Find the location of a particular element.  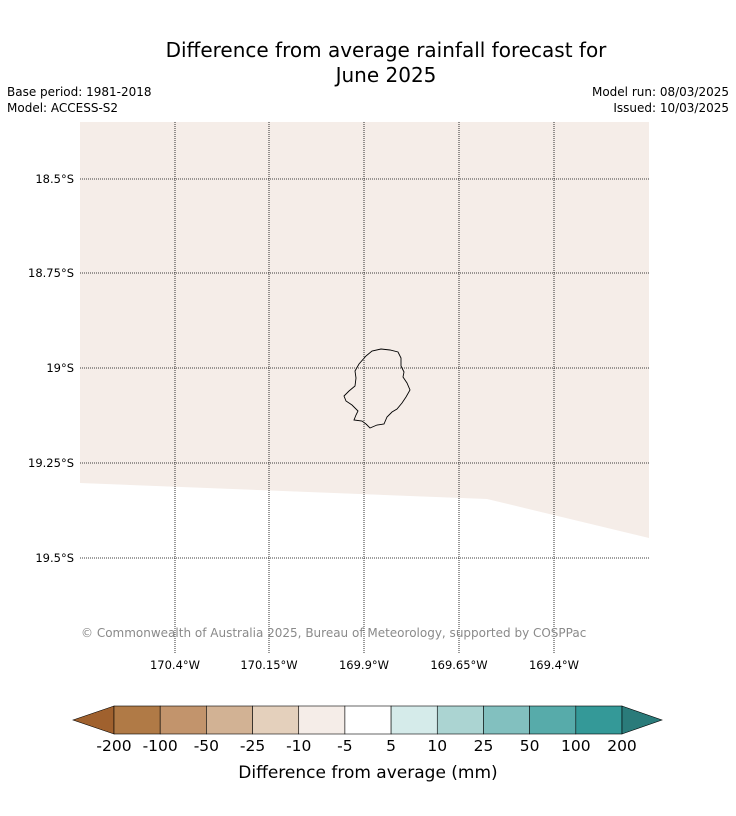

base-period: Base period: 1981-2018 is located at coordinates (79, 92).